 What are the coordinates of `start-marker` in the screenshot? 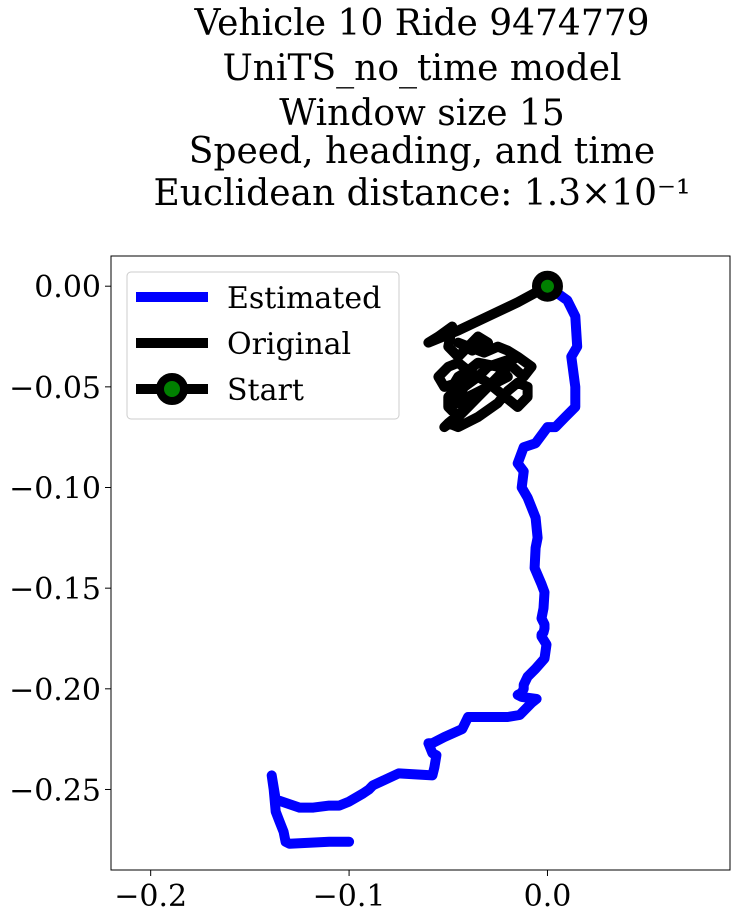 It's located at (547, 286).